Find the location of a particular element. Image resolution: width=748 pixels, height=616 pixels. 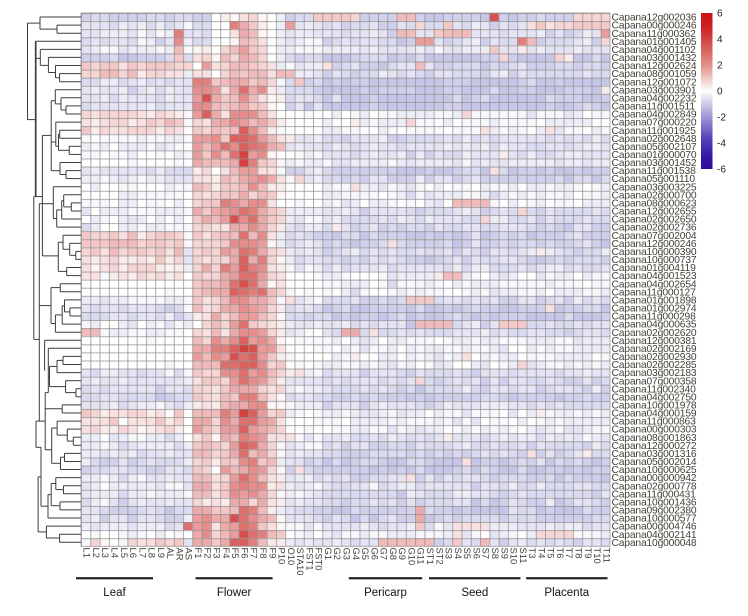

svg-text: G9 is located at coordinates (402, 554).